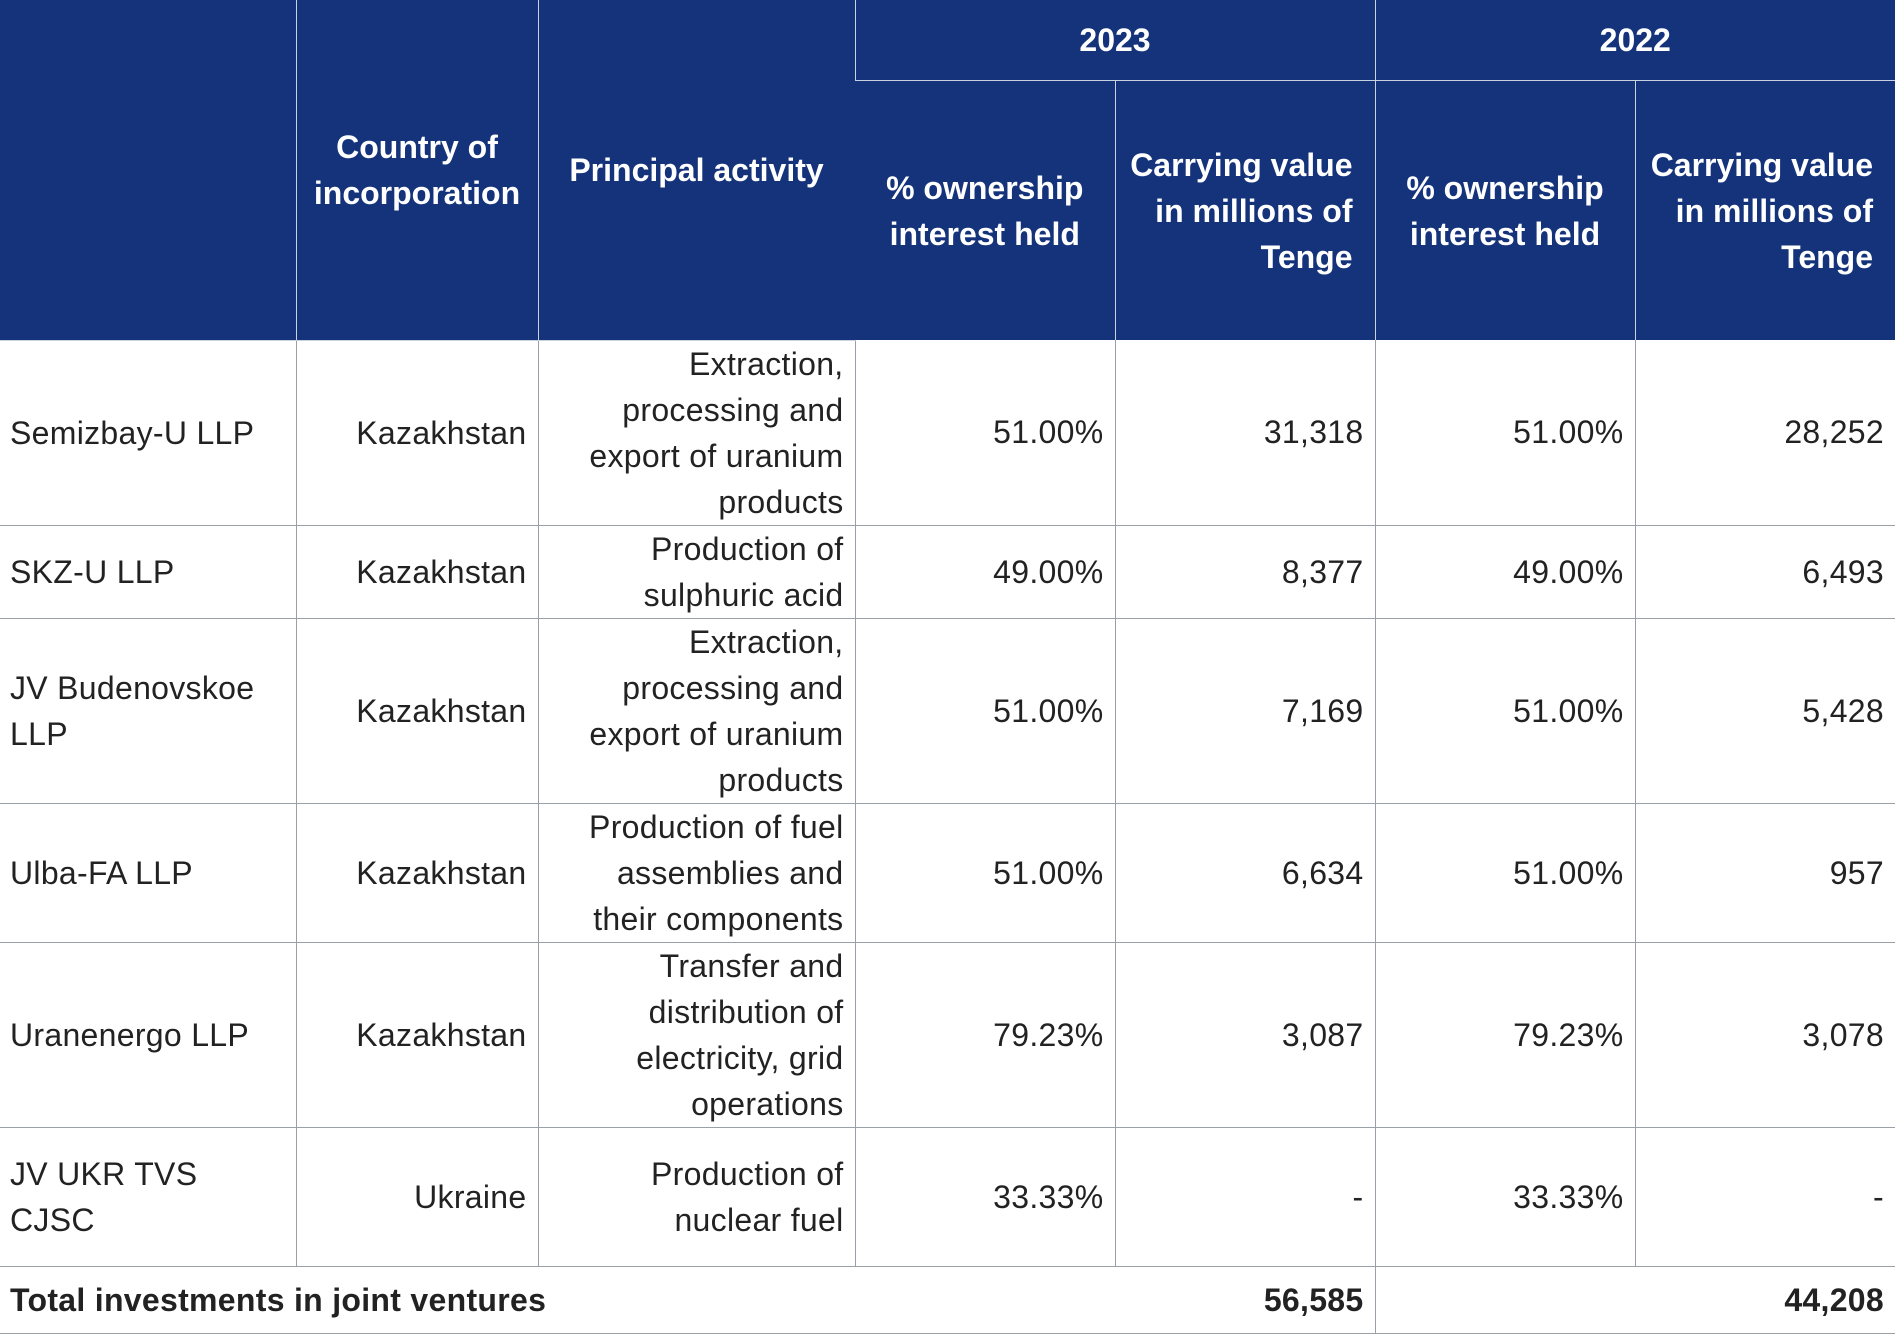  What do you see at coordinates (1244, 873) in the screenshot?
I see `carrying-2023-cell: 6,634` at bounding box center [1244, 873].